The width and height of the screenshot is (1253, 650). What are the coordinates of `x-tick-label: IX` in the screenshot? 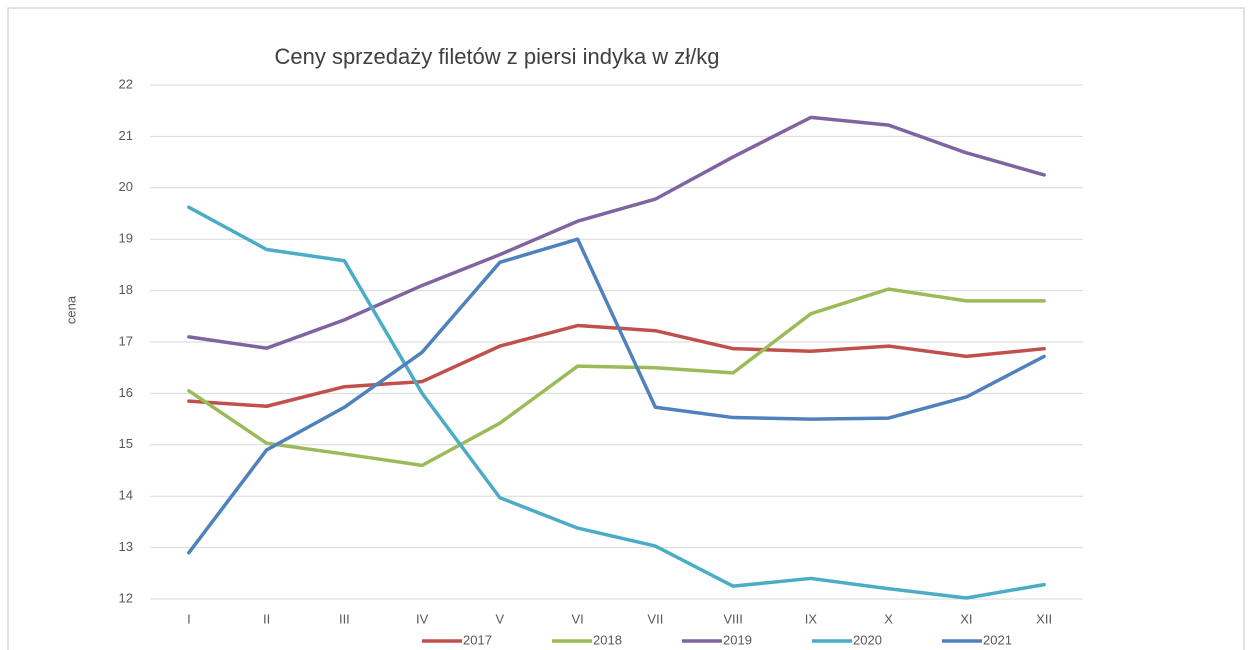 It's located at (811, 618).